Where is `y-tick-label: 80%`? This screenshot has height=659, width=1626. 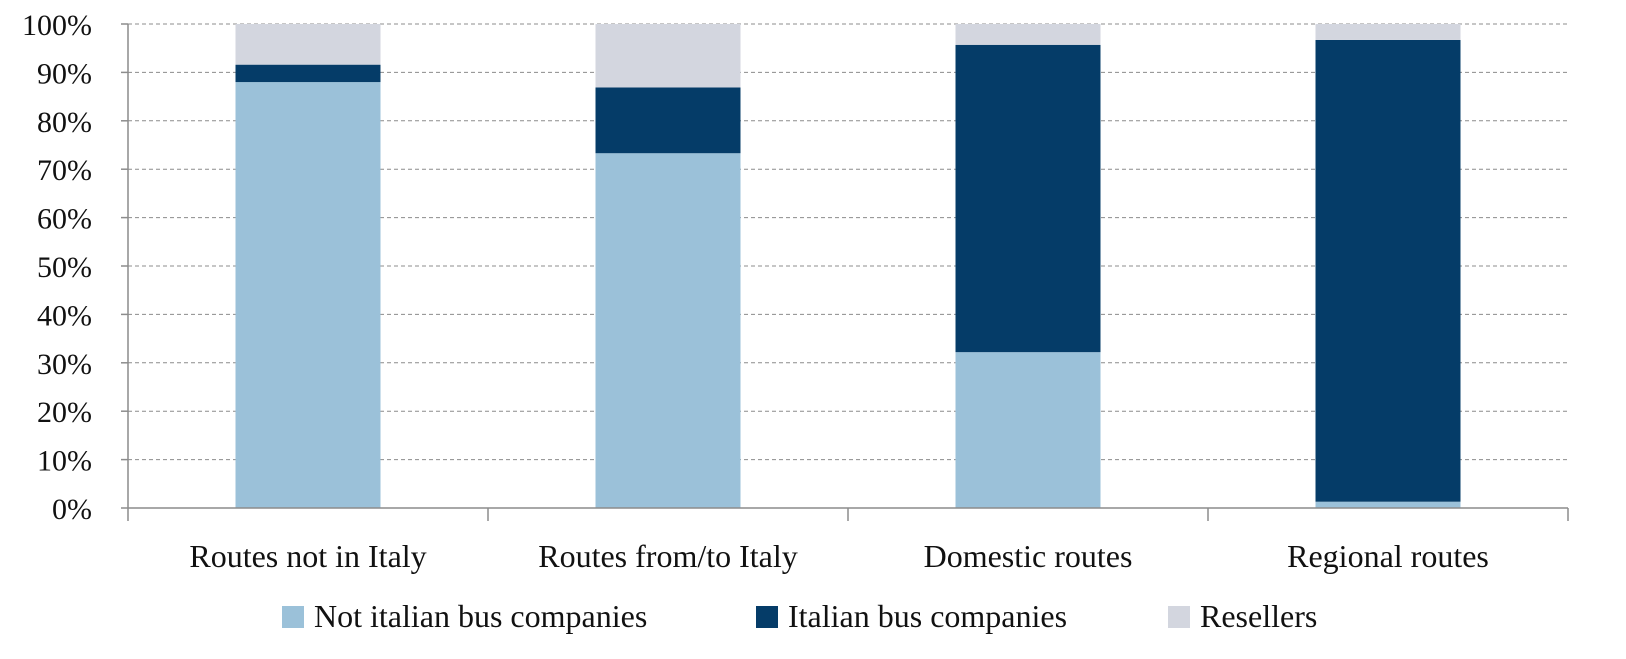
y-tick-label: 80% is located at coordinates (64, 122).